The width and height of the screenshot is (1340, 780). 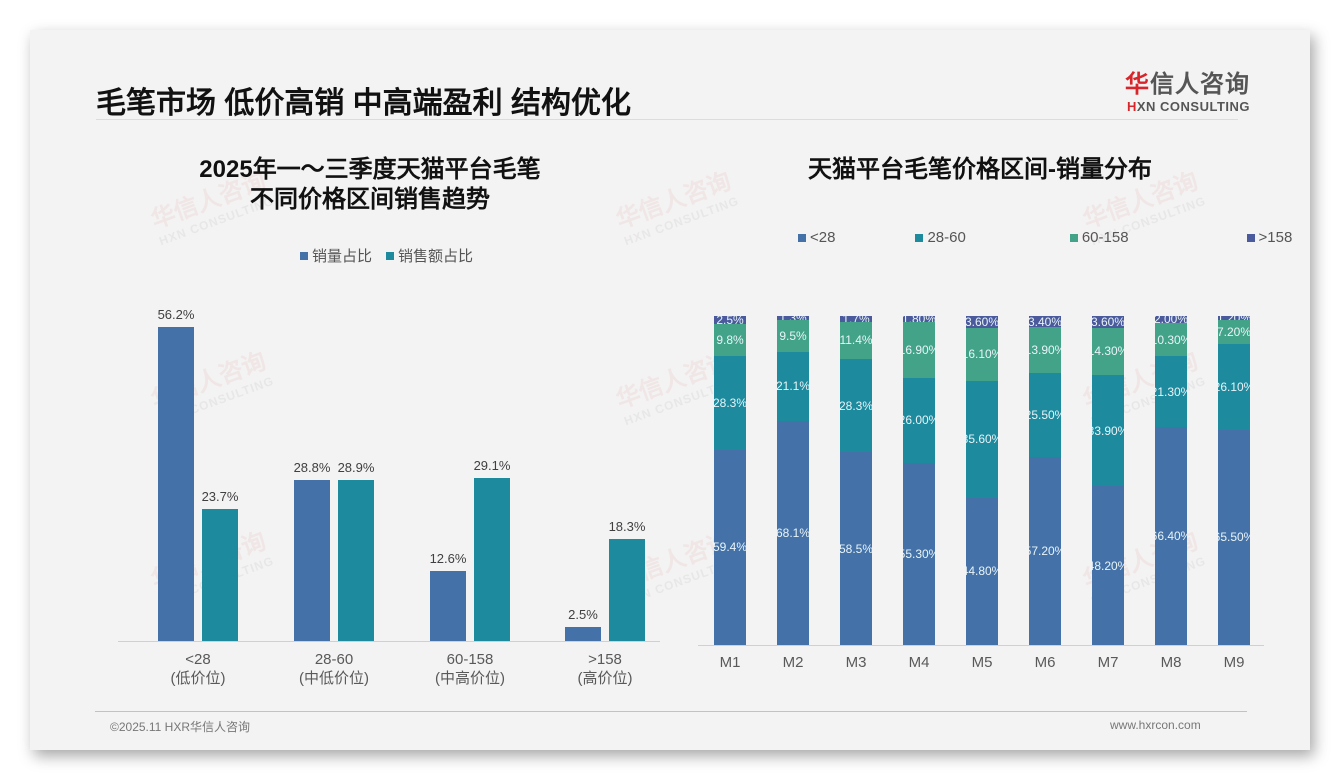 I want to click on left-chart-title: 2025年一～三季度天猫平台毛笔 不同价格区间销售趋势, so click(x=370, y=184).